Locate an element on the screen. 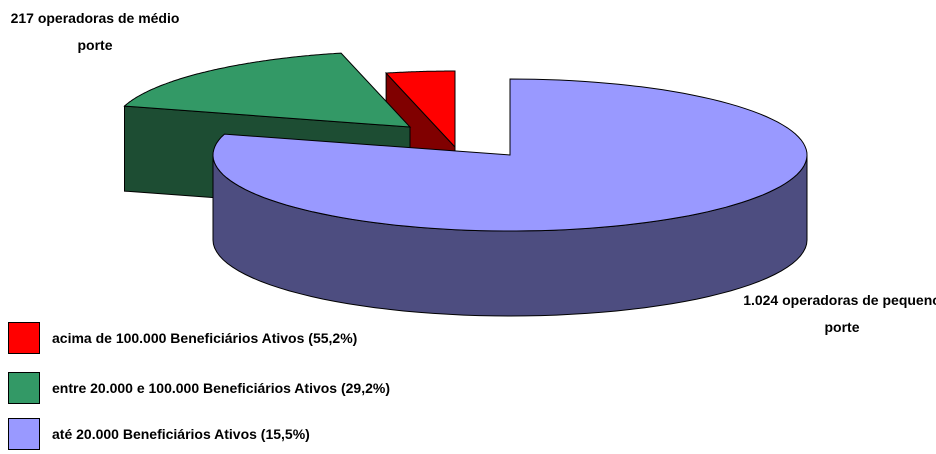 The image size is (936, 454). slice-label: 217 operadoras de médio porte is located at coordinates (95, 31).